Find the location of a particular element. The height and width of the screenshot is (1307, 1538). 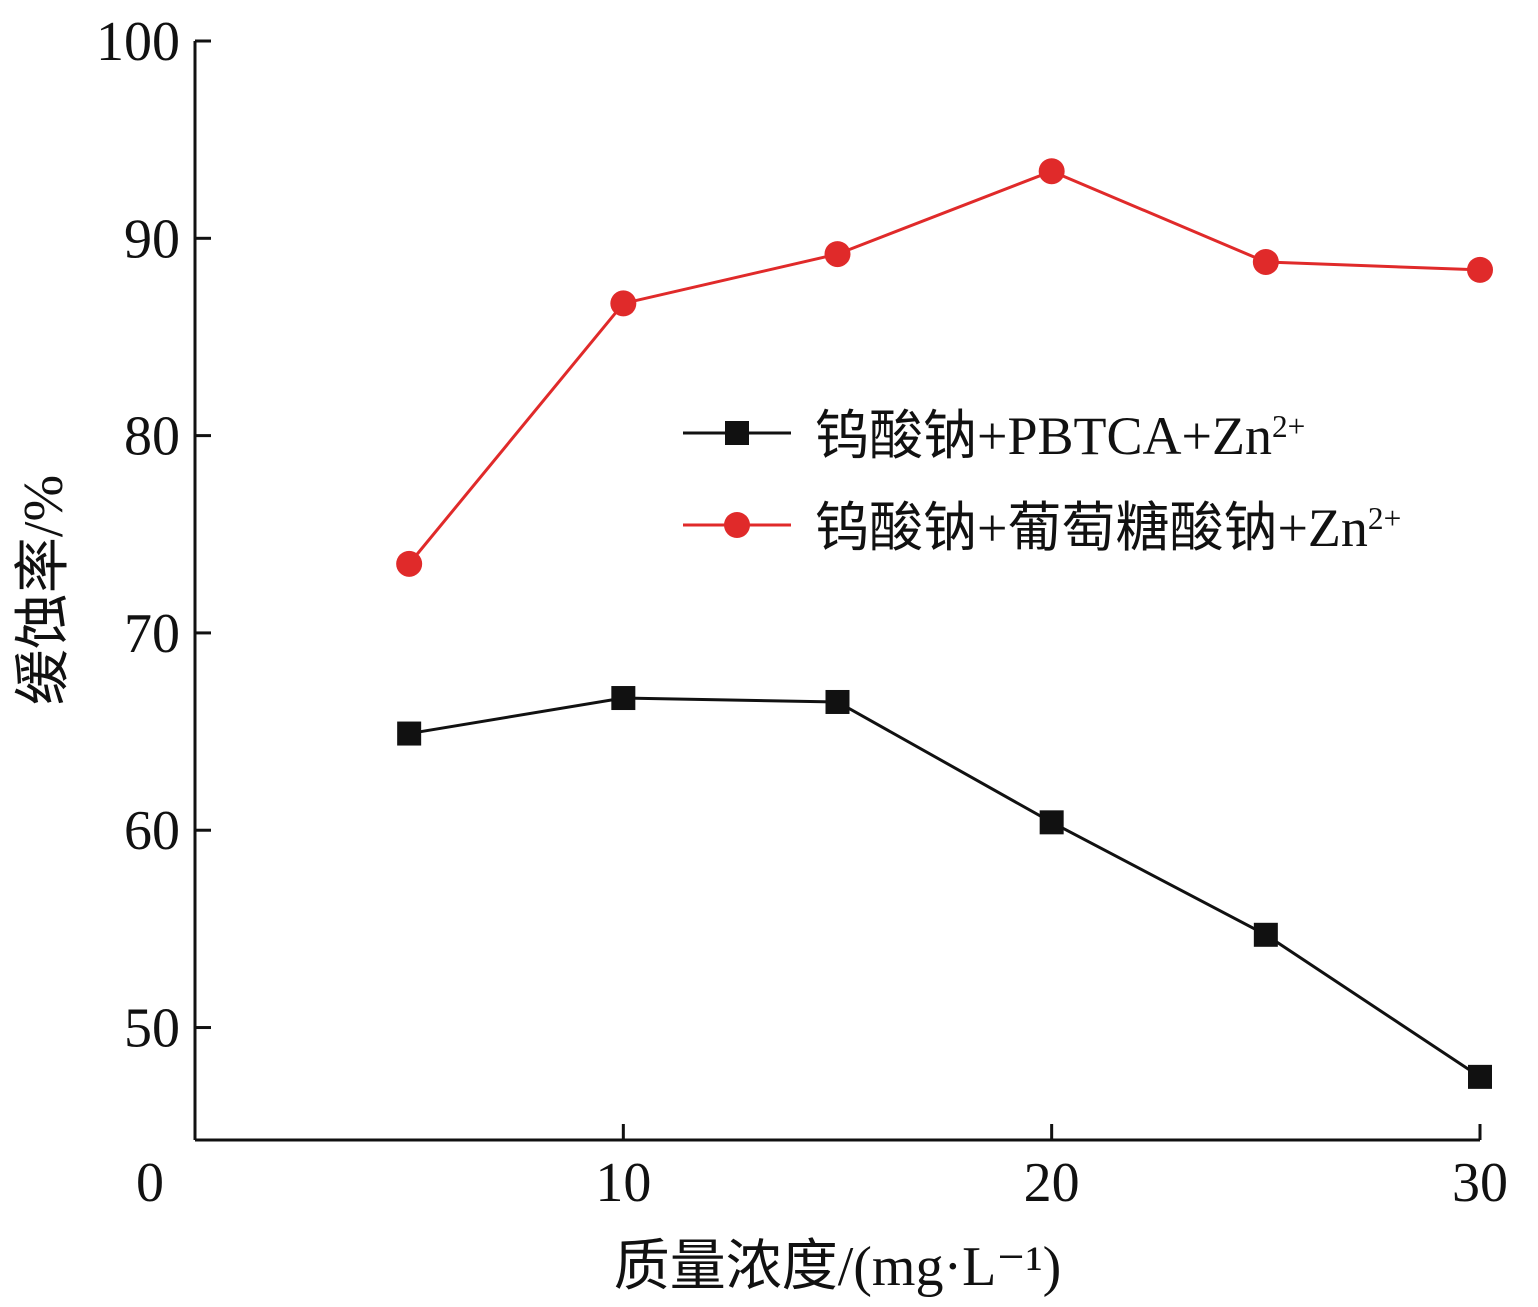

legend-item-1: 钨酸钠+PBTCA+Zn2+ is located at coordinates (994, 436).